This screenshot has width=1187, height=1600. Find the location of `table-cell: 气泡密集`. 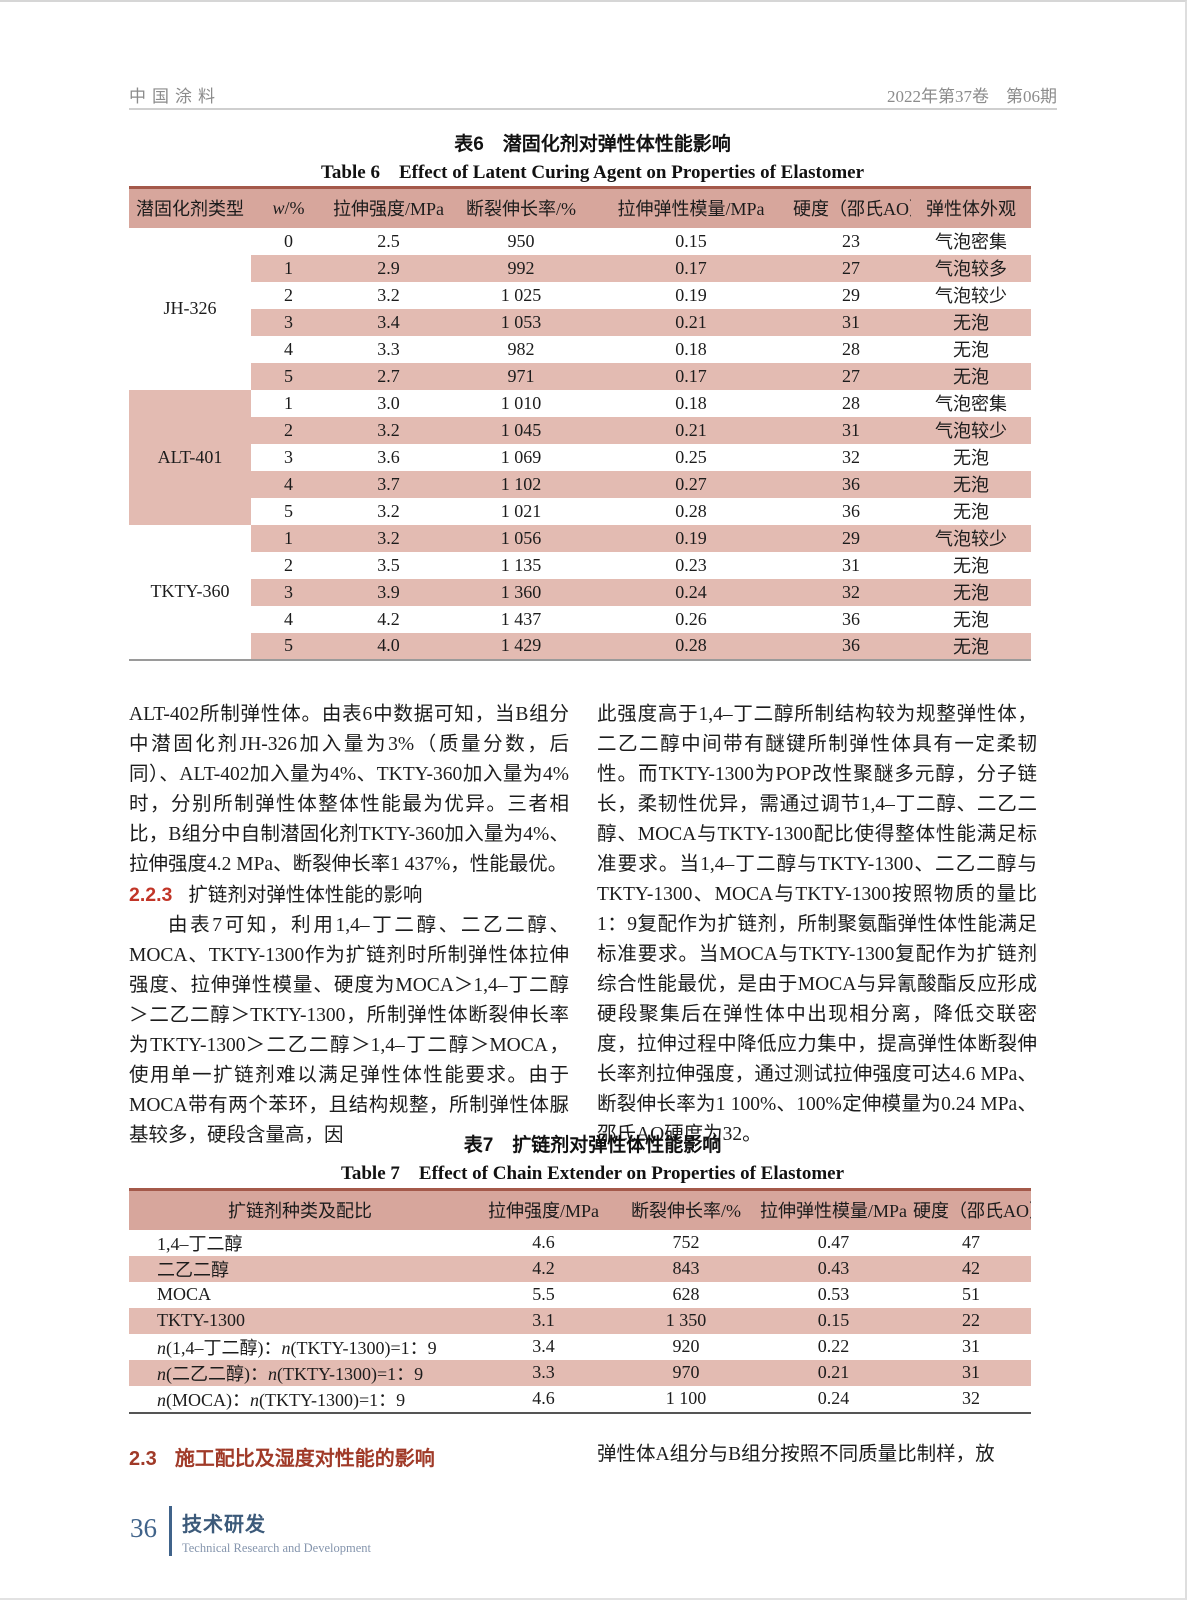

table-cell: 气泡密集 is located at coordinates (971, 404).